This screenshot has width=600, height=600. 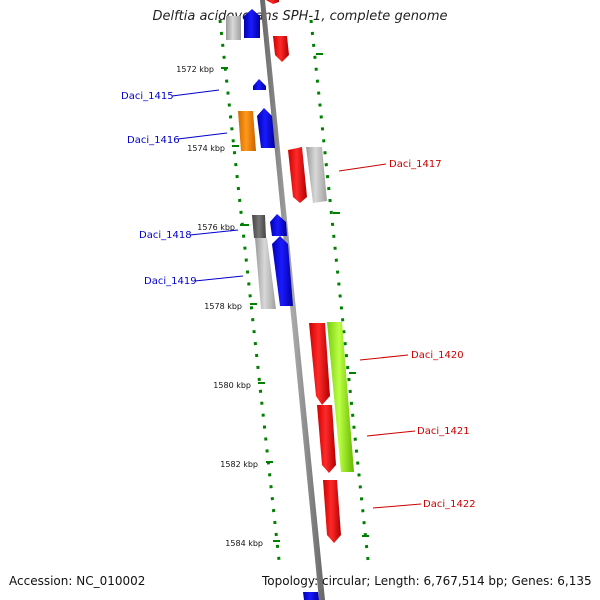 I want to click on tick-label-1576: 1576 kbp, so click(x=216, y=227).